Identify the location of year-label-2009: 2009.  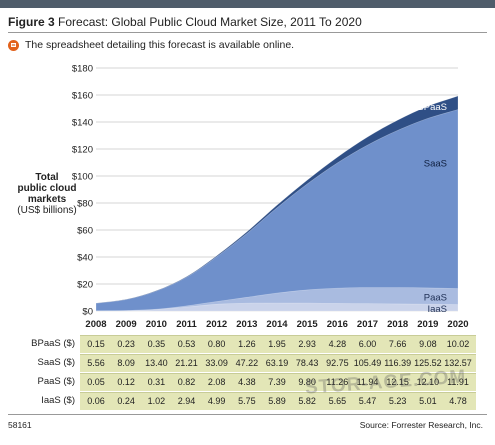
(126, 324).